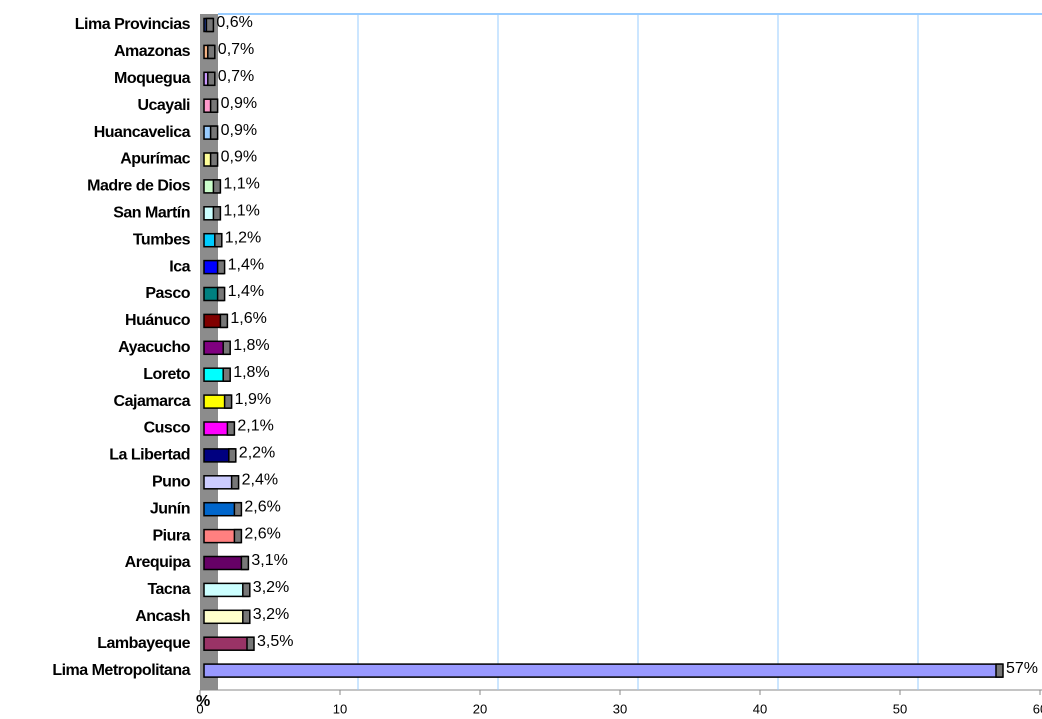 The width and height of the screenshot is (1042, 719). What do you see at coordinates (168, 589) in the screenshot?
I see `y-tick-label: Tacna` at bounding box center [168, 589].